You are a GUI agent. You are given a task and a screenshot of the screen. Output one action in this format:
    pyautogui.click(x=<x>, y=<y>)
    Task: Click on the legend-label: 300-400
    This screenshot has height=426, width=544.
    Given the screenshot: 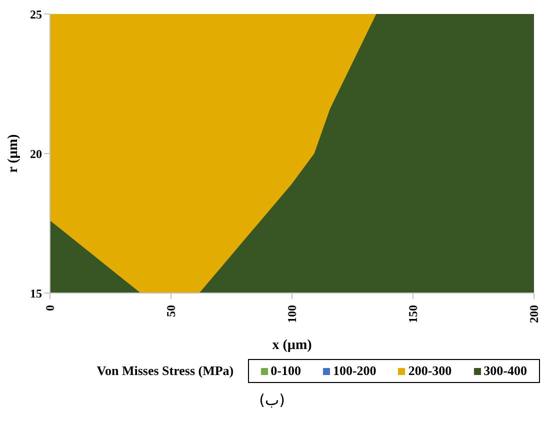 What is the action you would take?
    pyautogui.click(x=504, y=371)
    